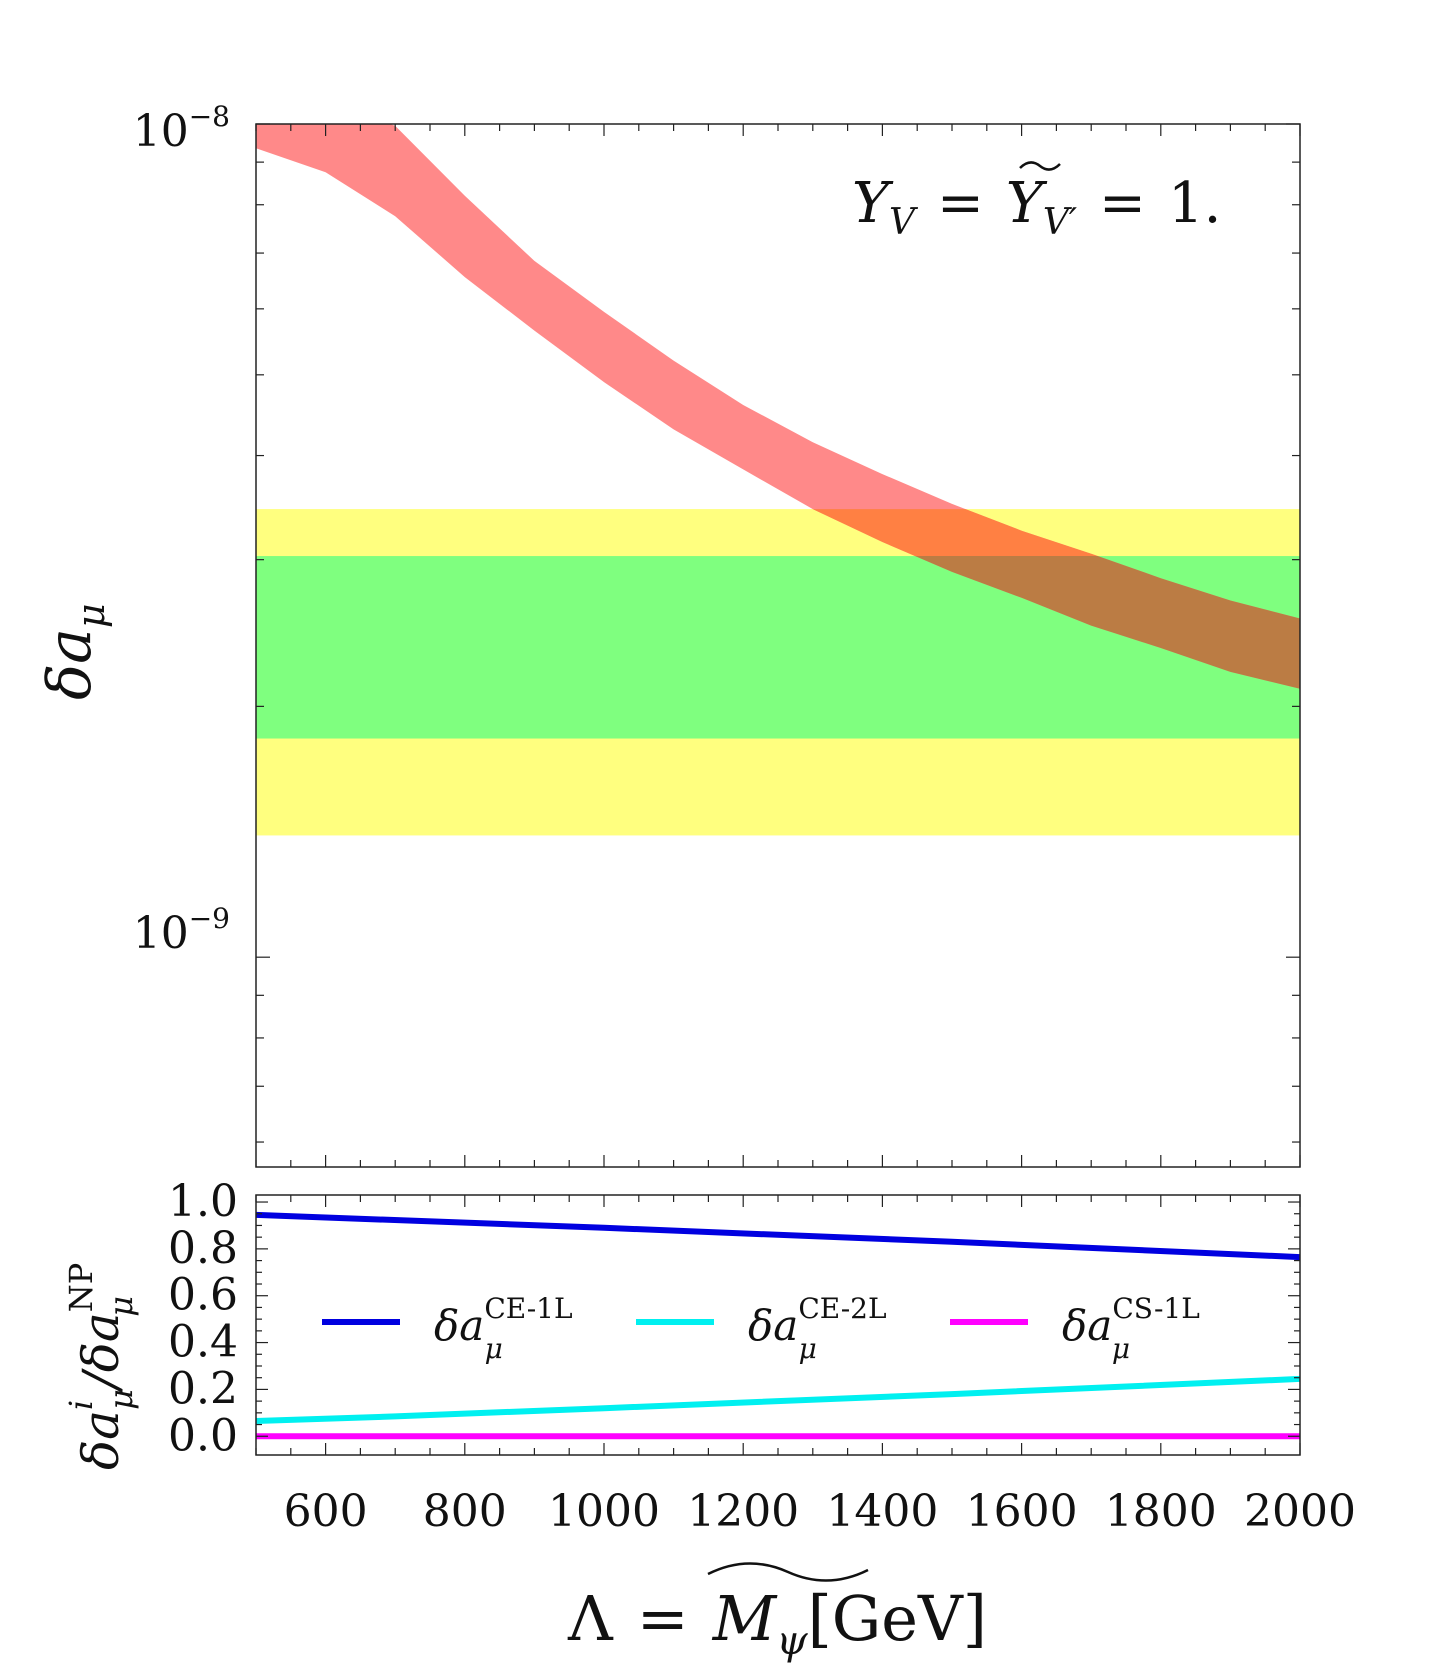  I want to click on line-ce-1l, so click(778, 1236).